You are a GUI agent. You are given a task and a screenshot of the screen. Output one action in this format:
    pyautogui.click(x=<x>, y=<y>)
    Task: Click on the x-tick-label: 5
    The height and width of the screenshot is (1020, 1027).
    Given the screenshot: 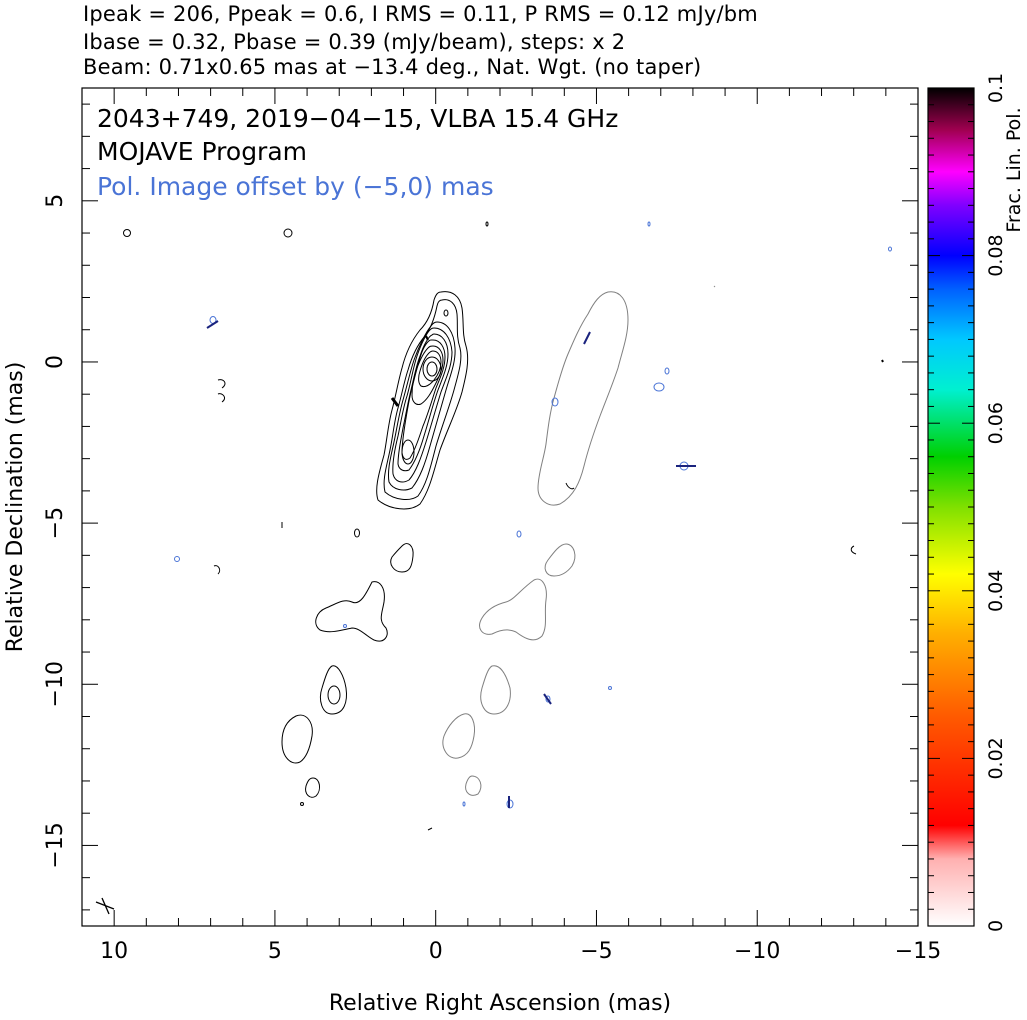 What is the action you would take?
    pyautogui.click(x=275, y=951)
    